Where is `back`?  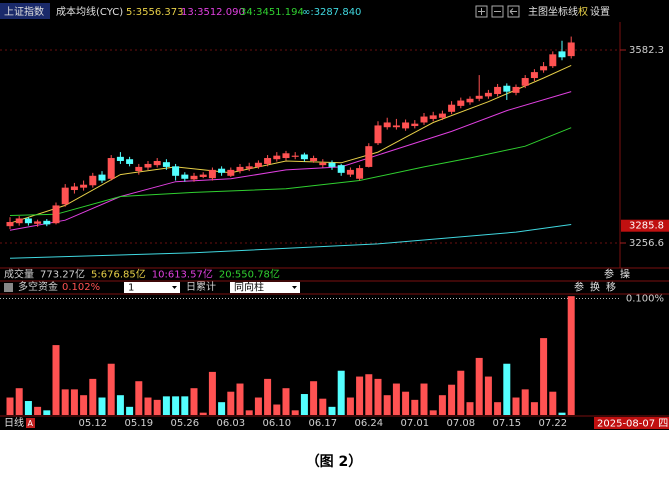 back is located at coordinates (513, 11).